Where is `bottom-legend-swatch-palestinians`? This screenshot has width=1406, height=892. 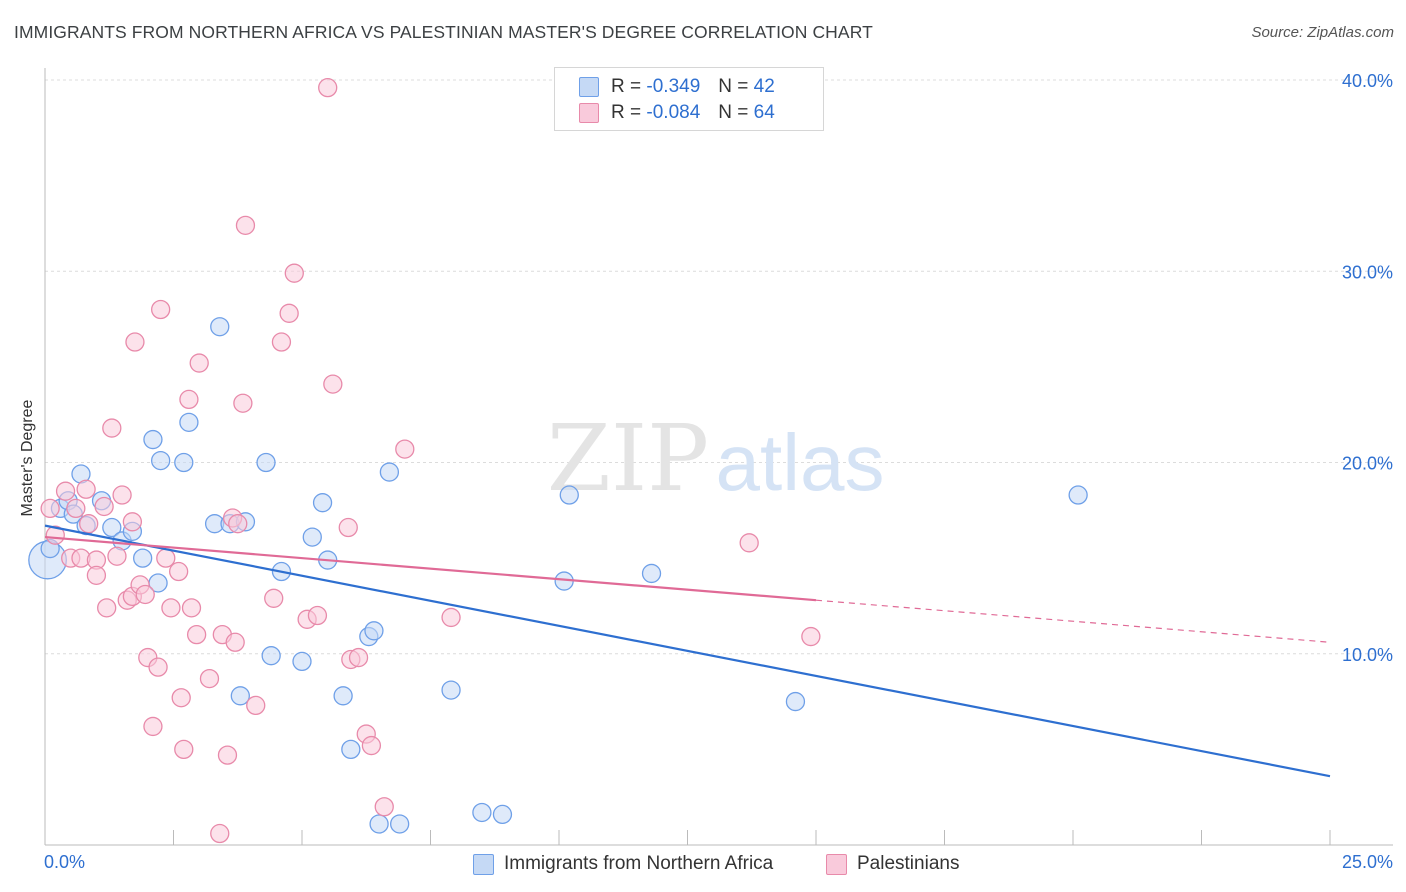
bottom-legend-swatch-palestinians is located at coordinates (836, 864).